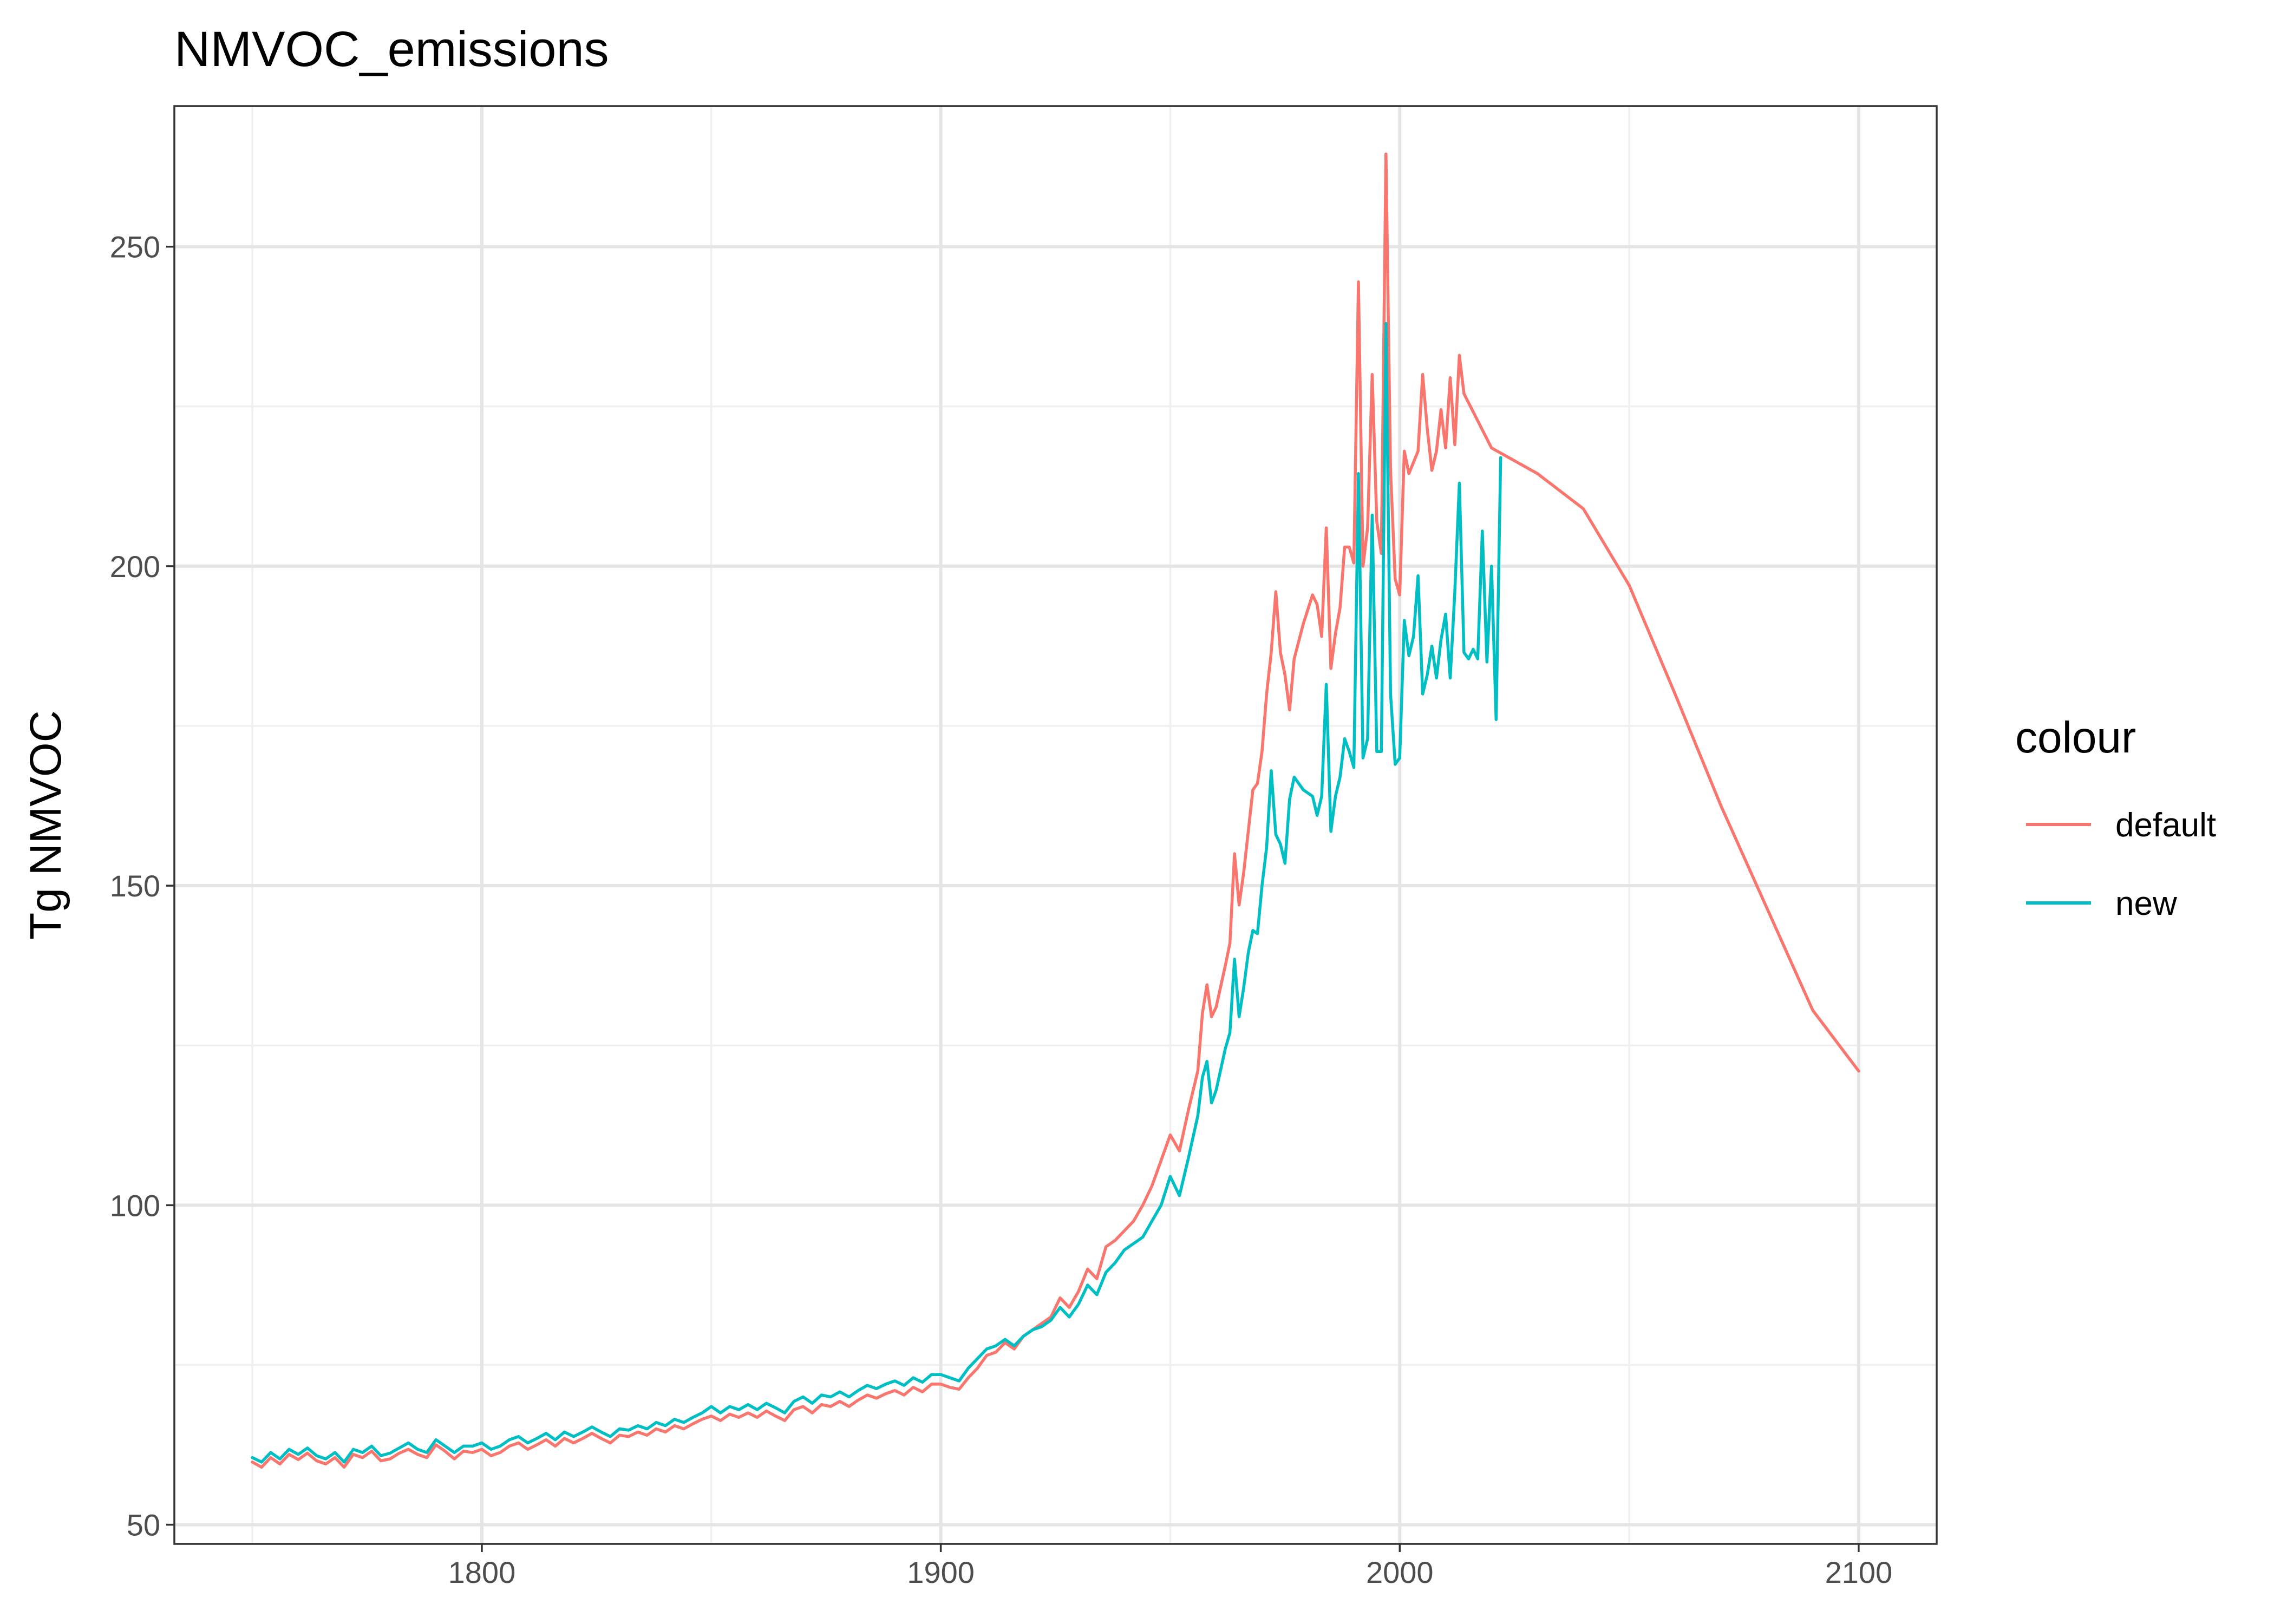 The image size is (2274, 1624). Describe the element at coordinates (46, 825) in the screenshot. I see `y-axis-title: Tg NMVOC` at that location.